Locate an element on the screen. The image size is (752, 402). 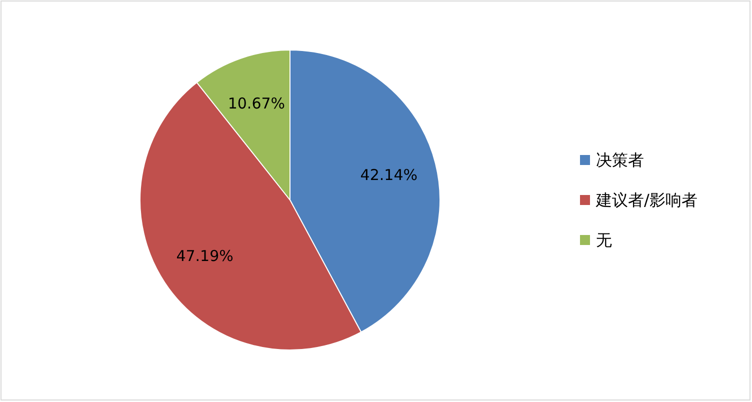
legend-label: 无 is located at coordinates (604, 240).